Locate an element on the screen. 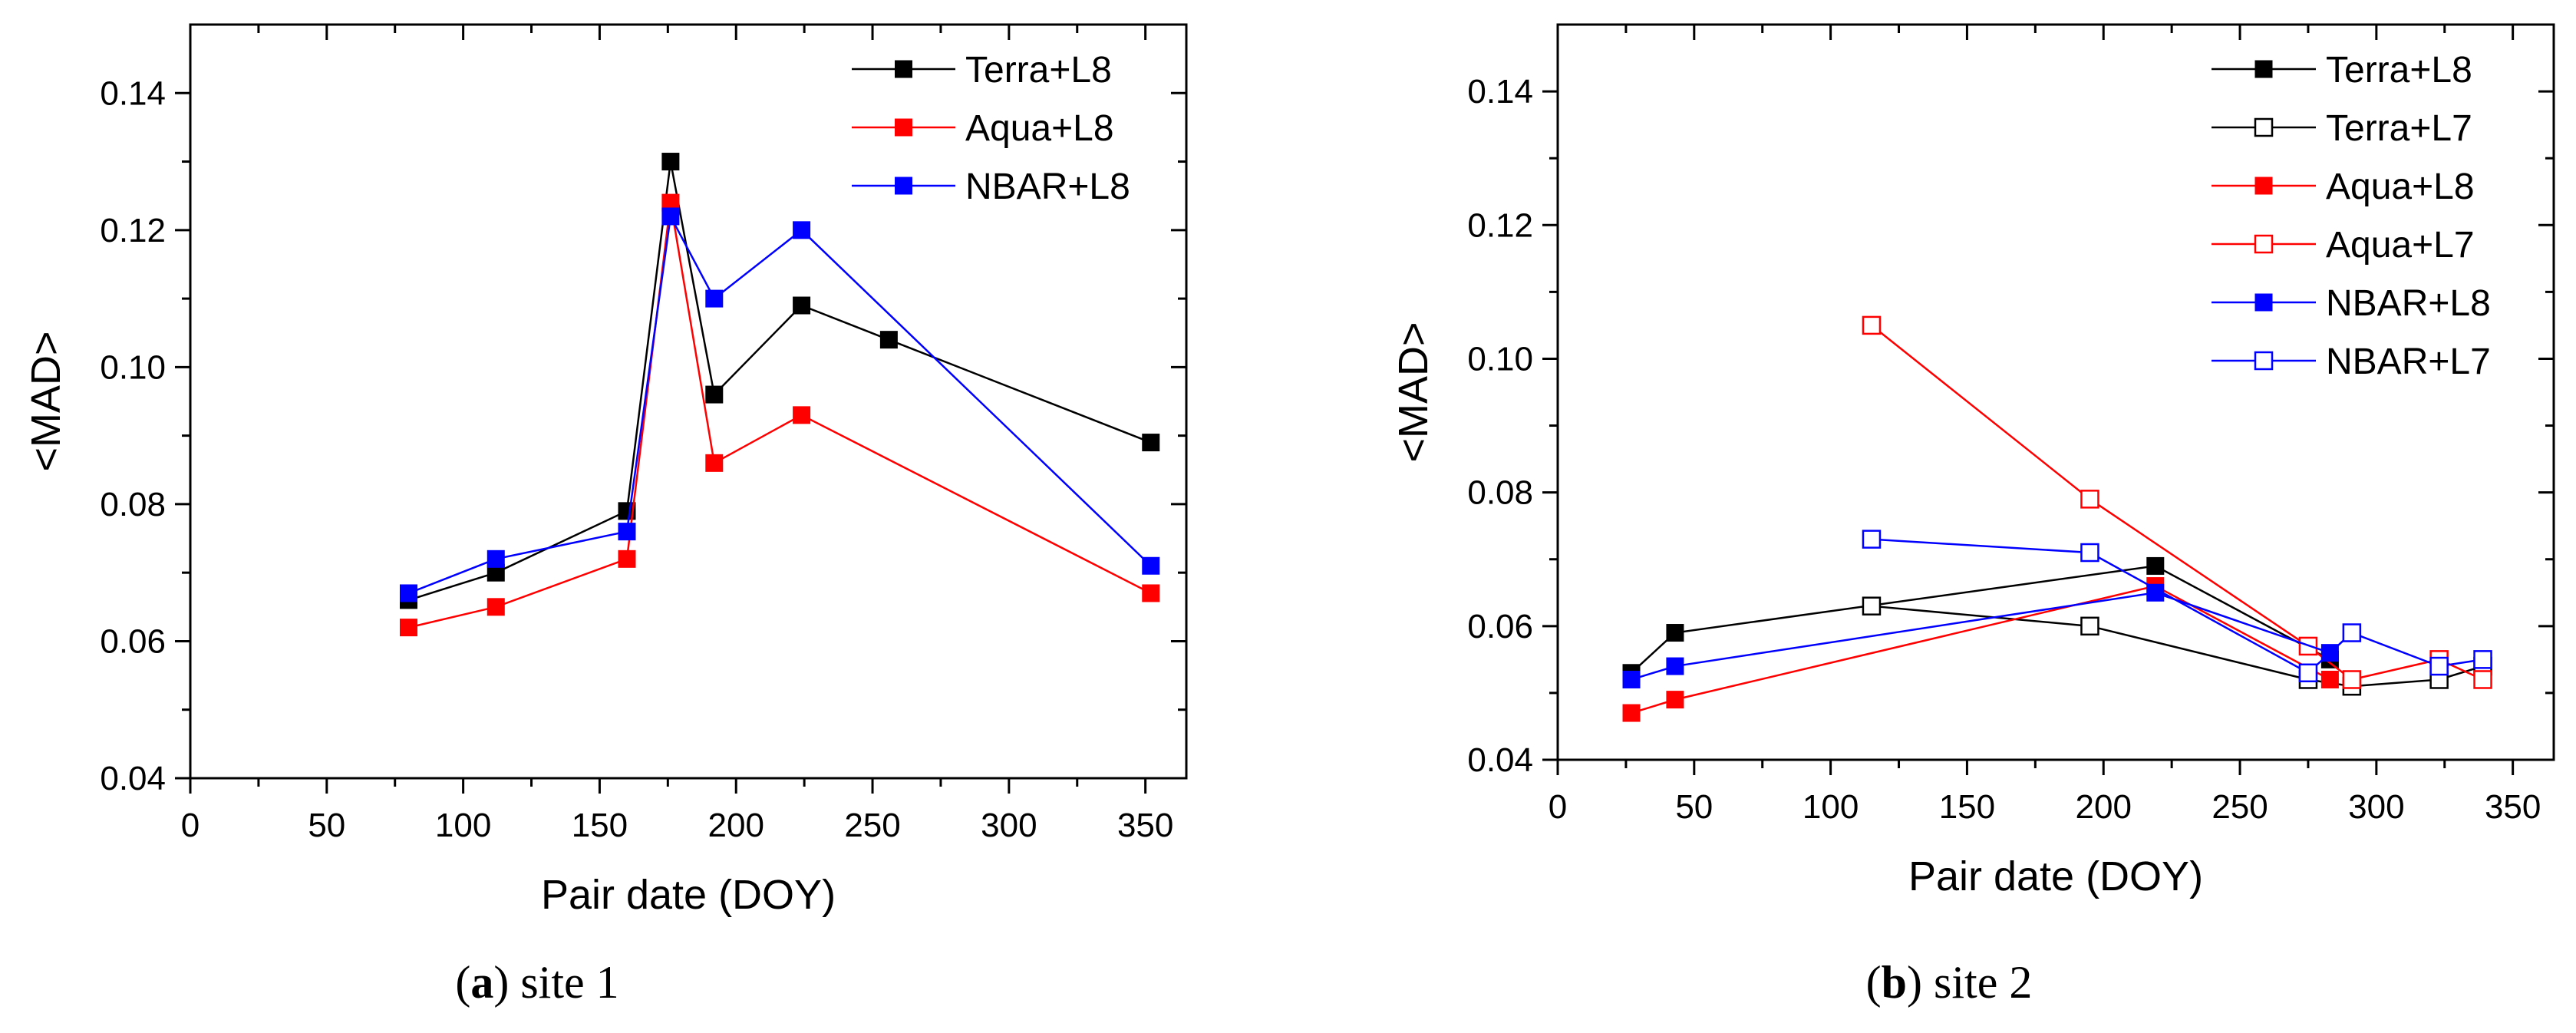 This screenshot has width=2576, height=1033. caption-panel-label: b is located at coordinates (1894, 982).